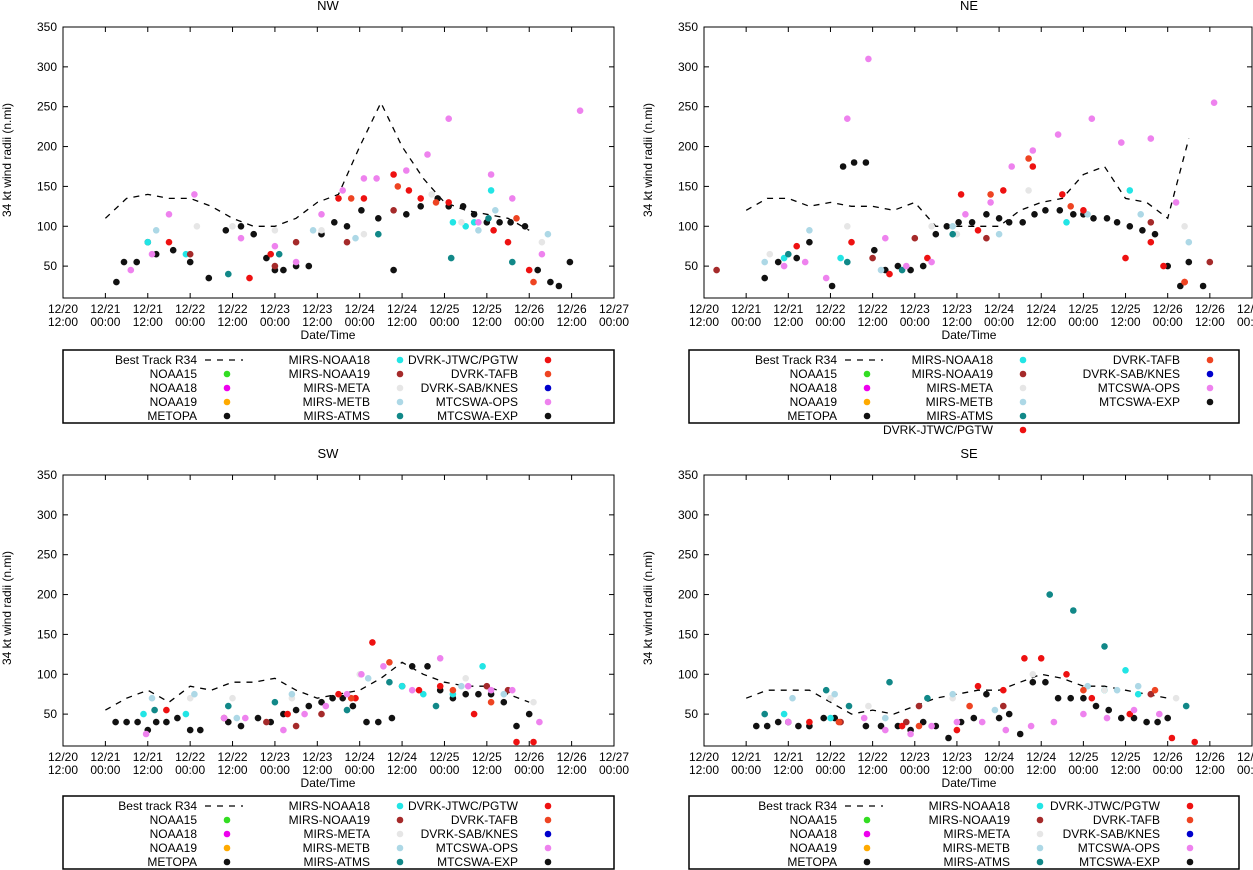  Describe the element at coordinates (1139, 388) in the screenshot. I see `legend-label: MTCSWA-OPS` at that location.